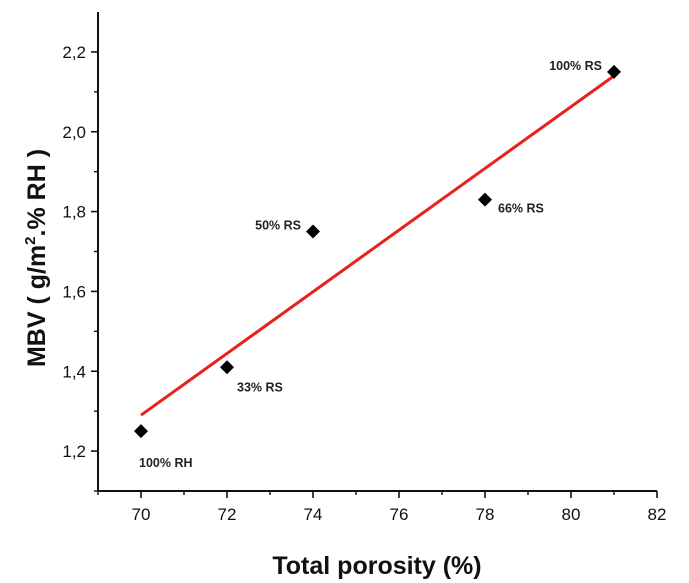 This screenshot has height=583, width=689. I want to click on data-point-label: 50% RS, so click(278, 226).